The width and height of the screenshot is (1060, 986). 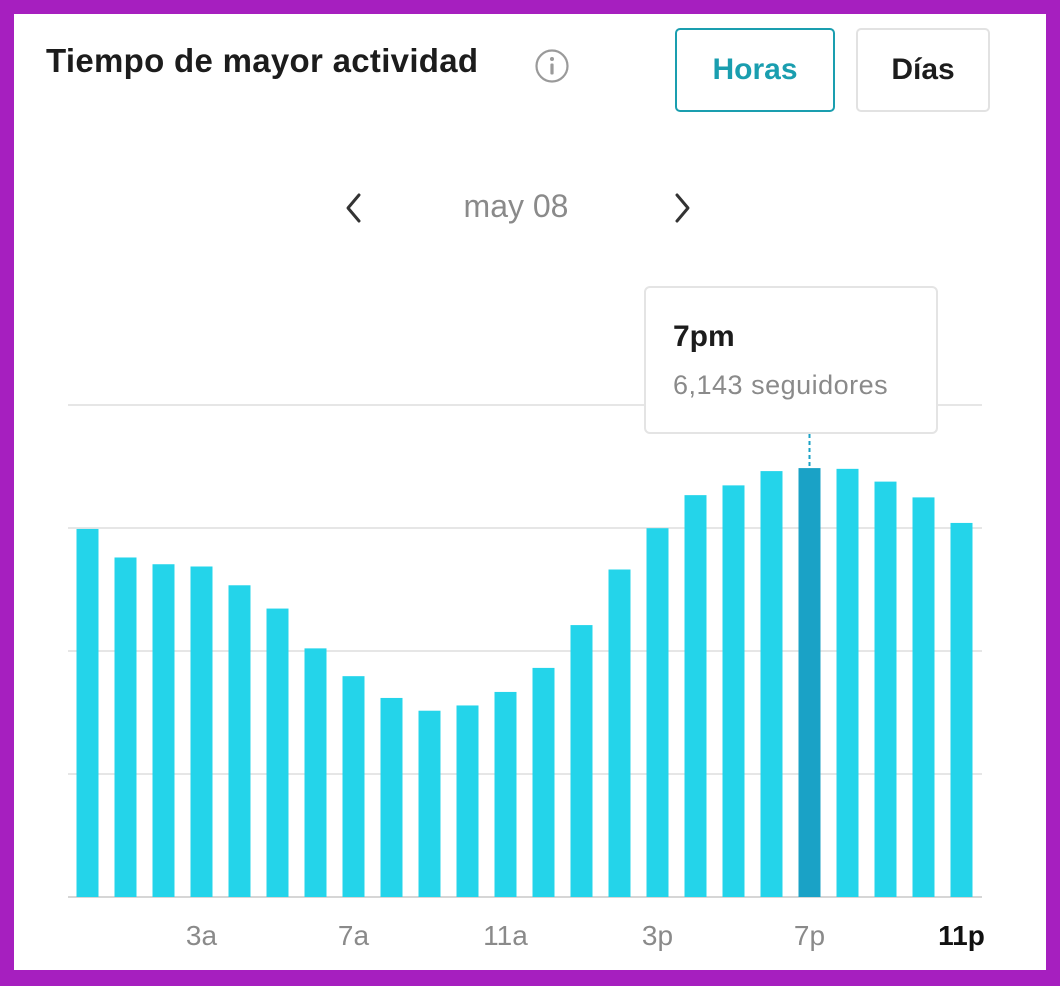 I want to click on info-circle-icon, so click(x=552, y=66).